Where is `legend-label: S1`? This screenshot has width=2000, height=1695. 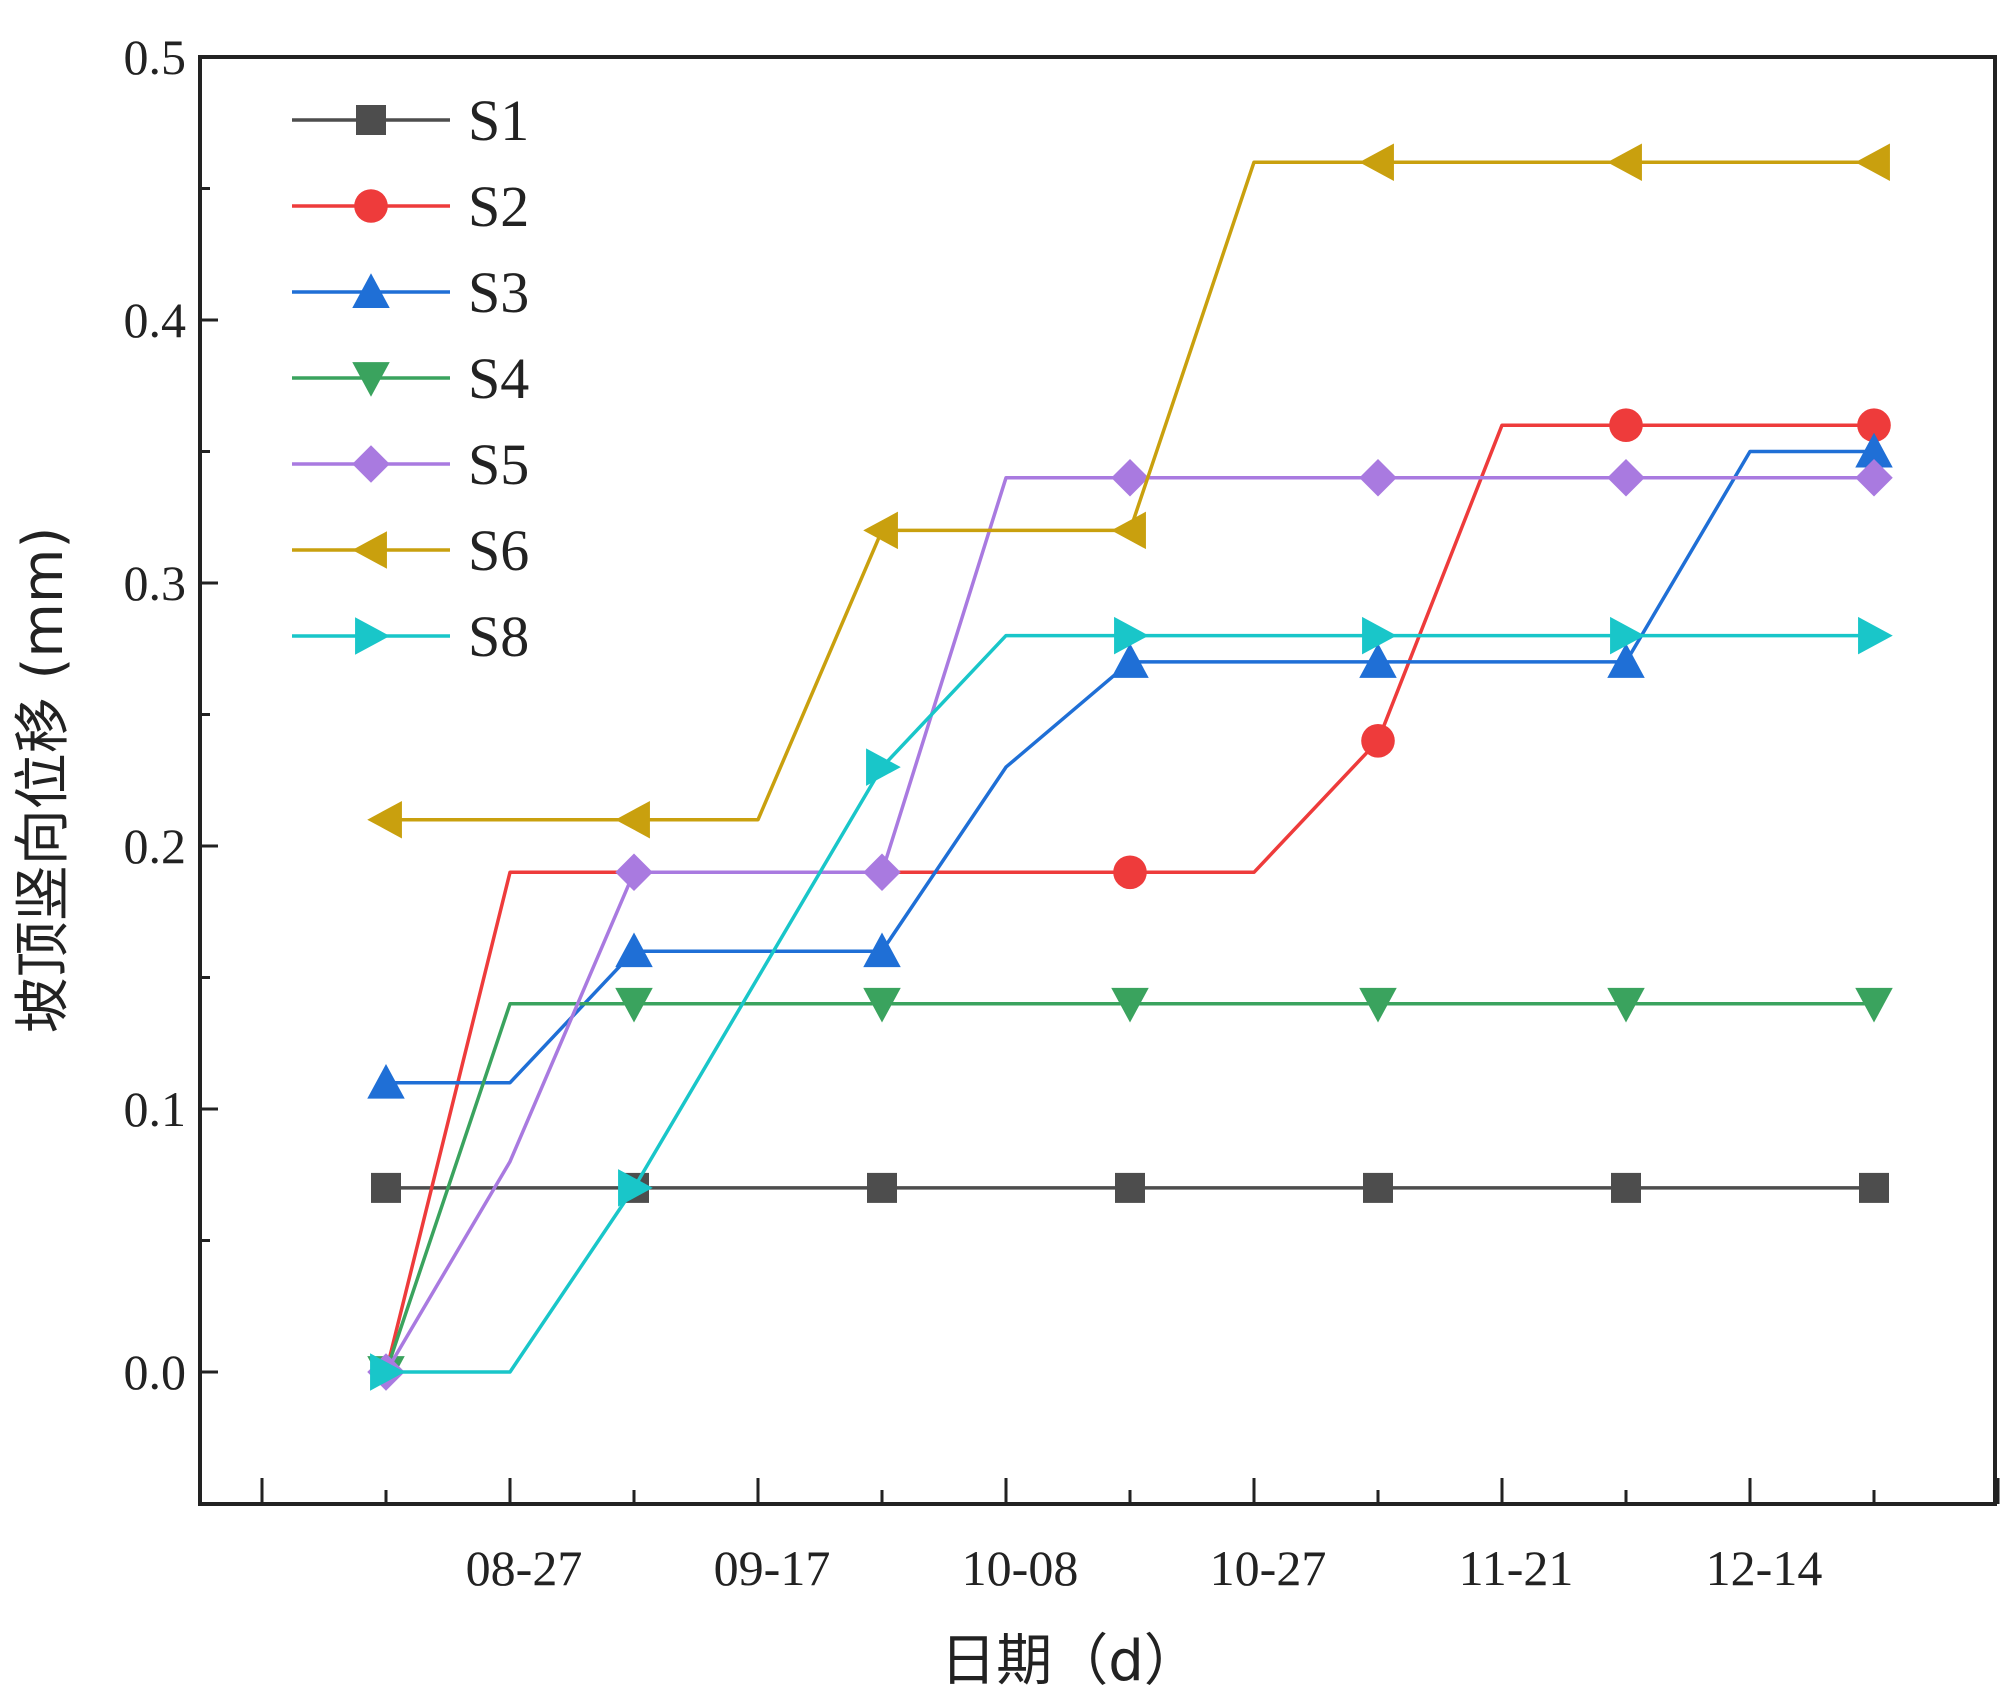 legend-label: S1 is located at coordinates (498, 120).